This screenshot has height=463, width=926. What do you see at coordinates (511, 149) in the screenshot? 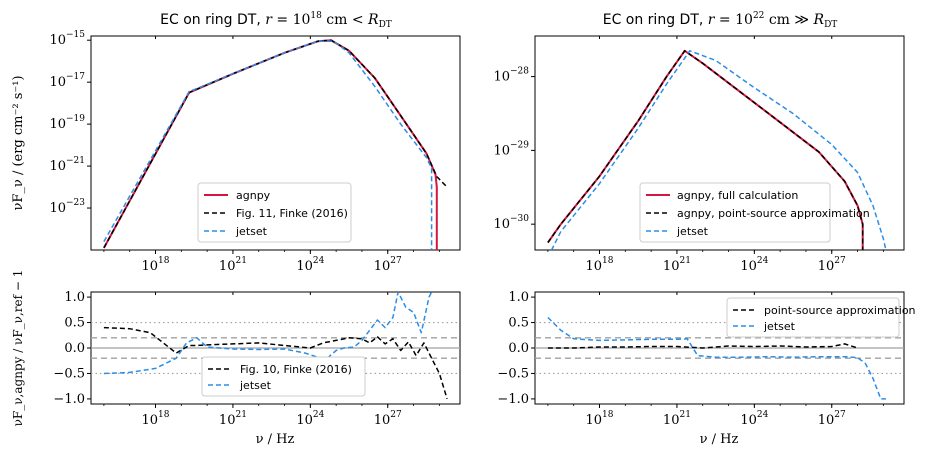
I see `y-tick-label: 10−29` at bounding box center [511, 149].